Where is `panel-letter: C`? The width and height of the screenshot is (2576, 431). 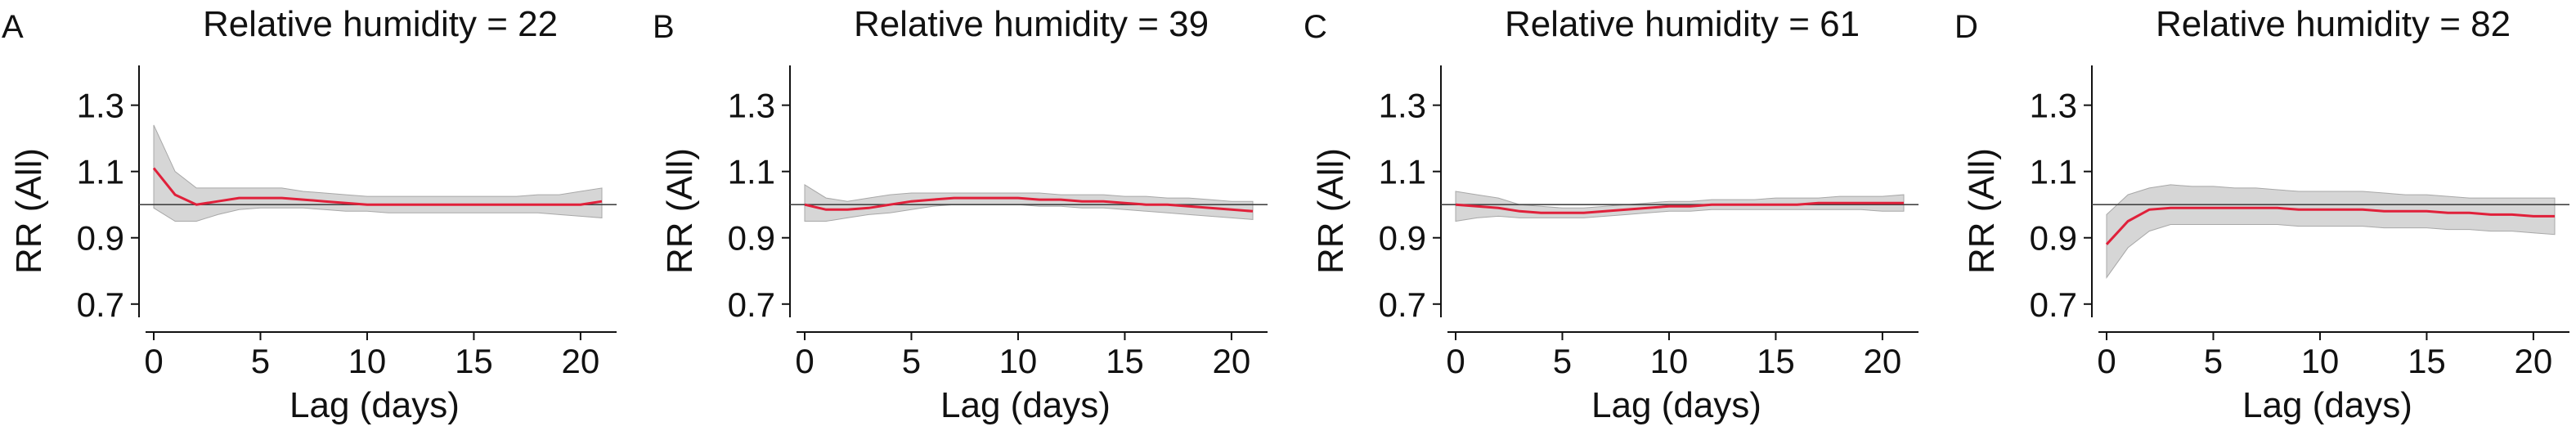
panel-letter: C is located at coordinates (1315, 27).